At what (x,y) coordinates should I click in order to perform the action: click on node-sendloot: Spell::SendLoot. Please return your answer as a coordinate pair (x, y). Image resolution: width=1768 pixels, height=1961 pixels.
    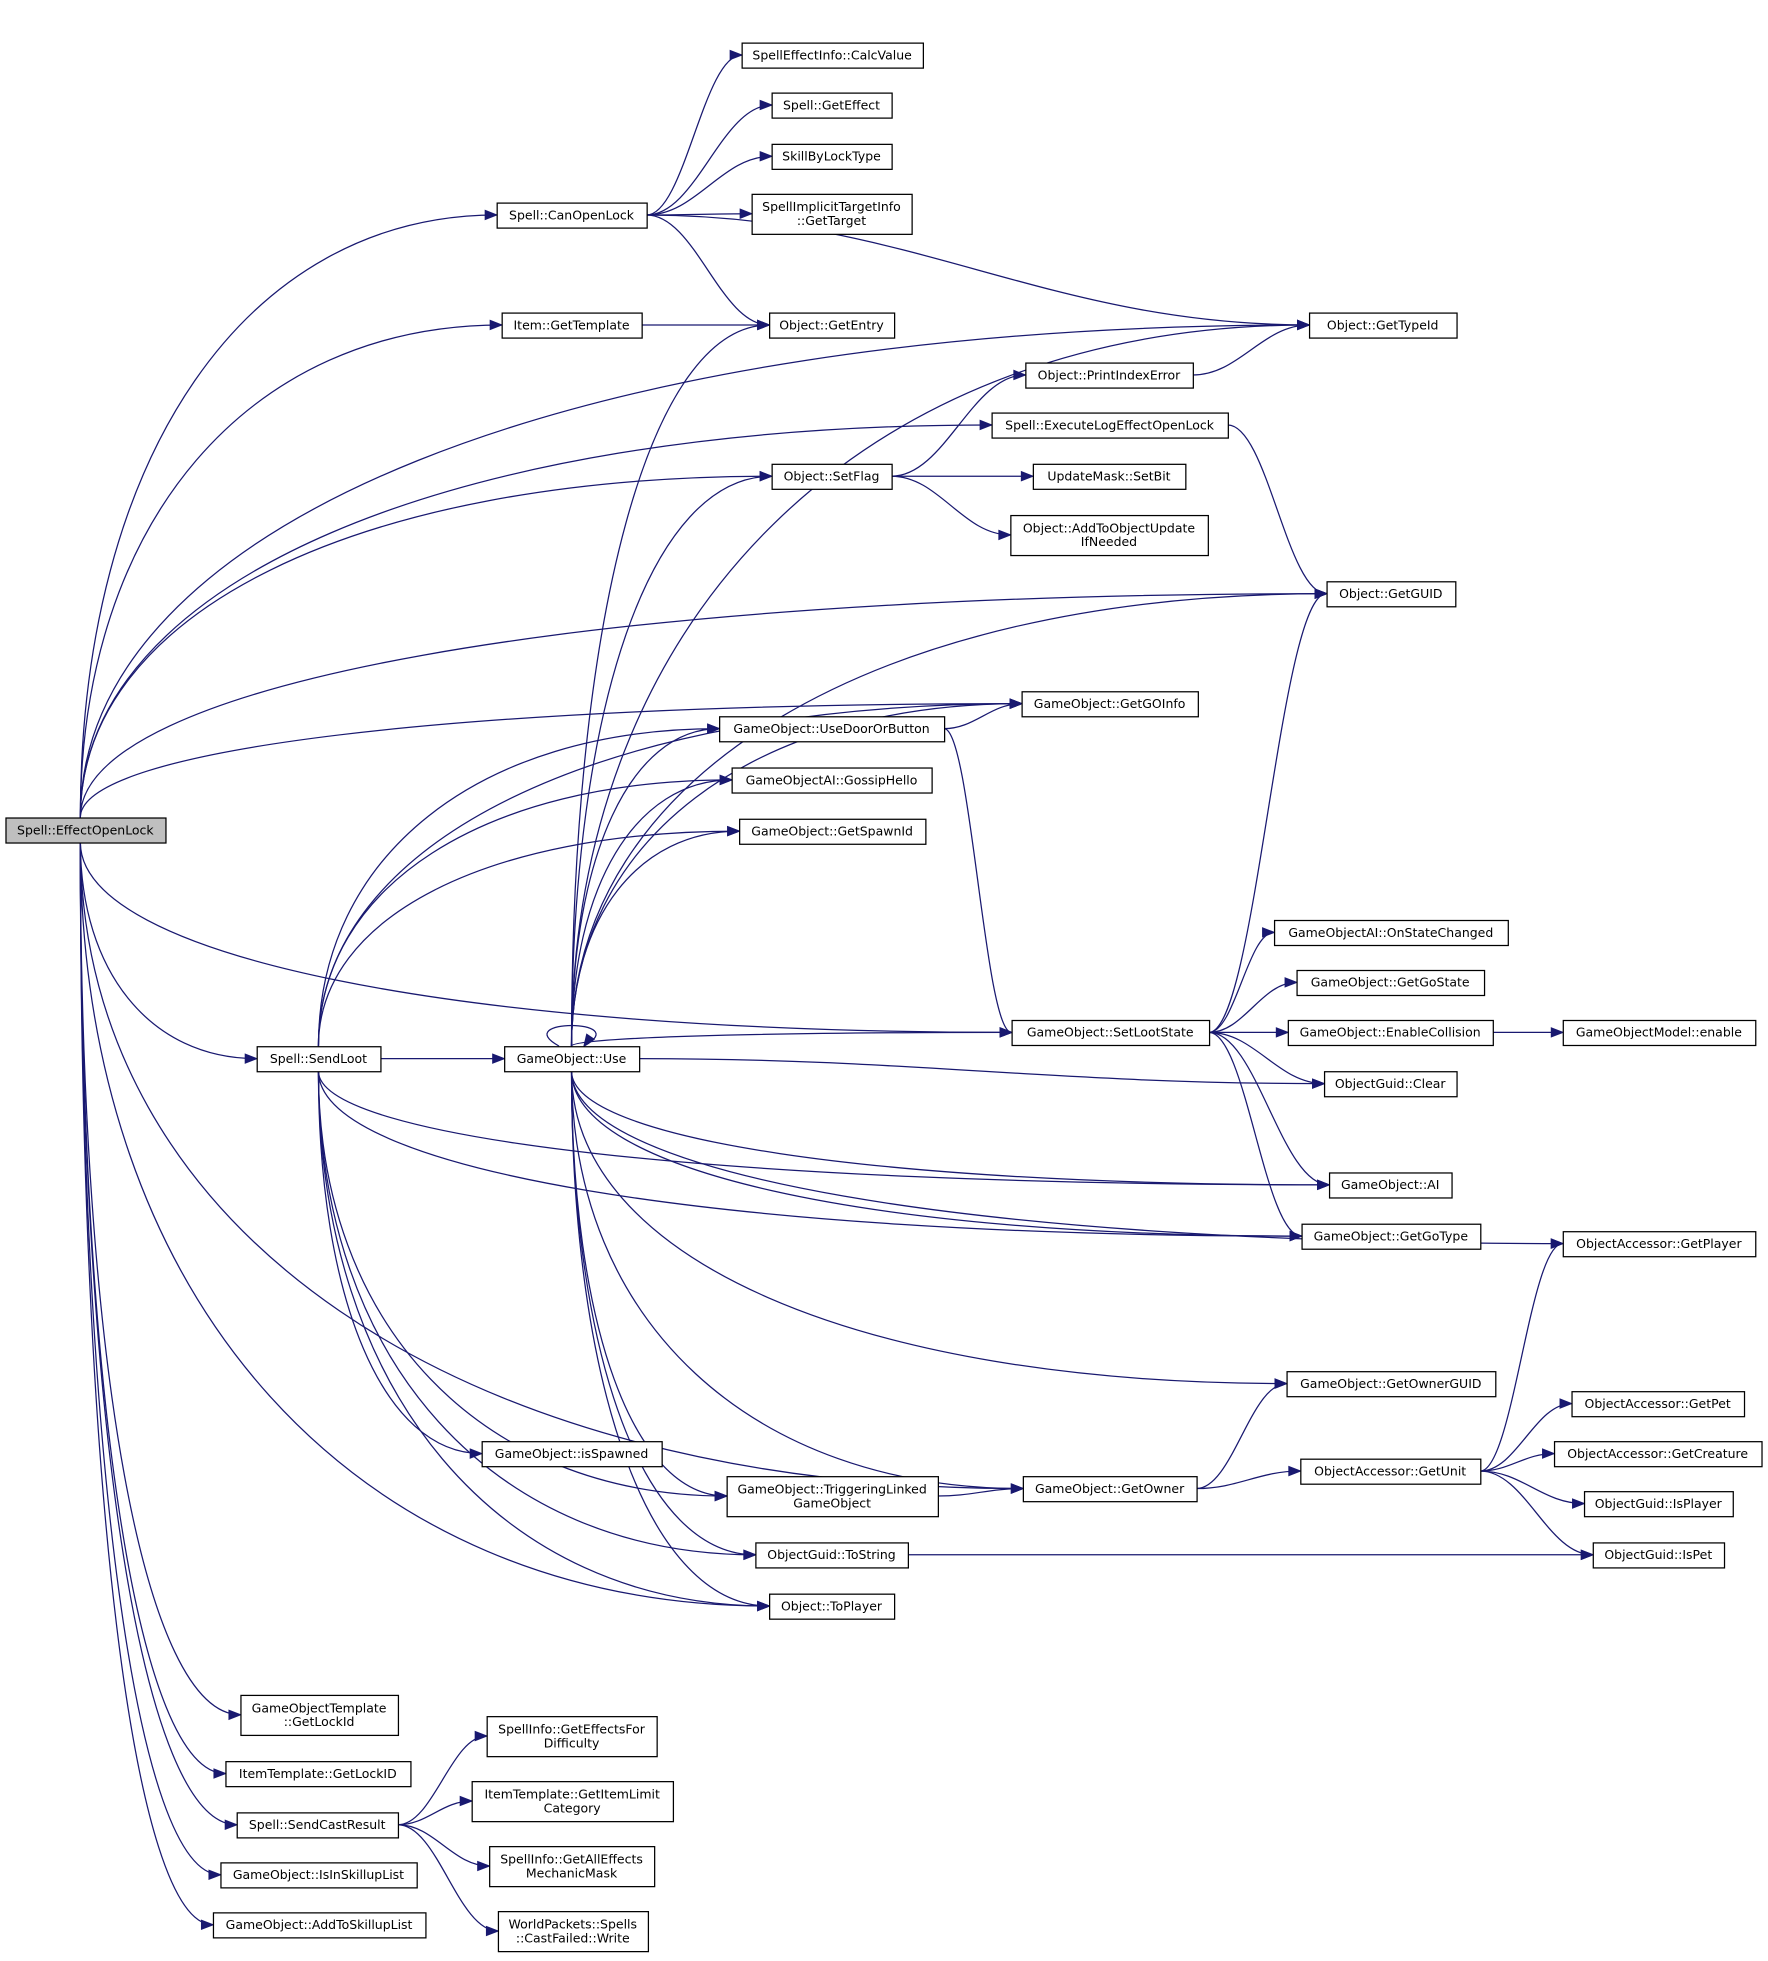
    Looking at the image, I should click on (319, 1059).